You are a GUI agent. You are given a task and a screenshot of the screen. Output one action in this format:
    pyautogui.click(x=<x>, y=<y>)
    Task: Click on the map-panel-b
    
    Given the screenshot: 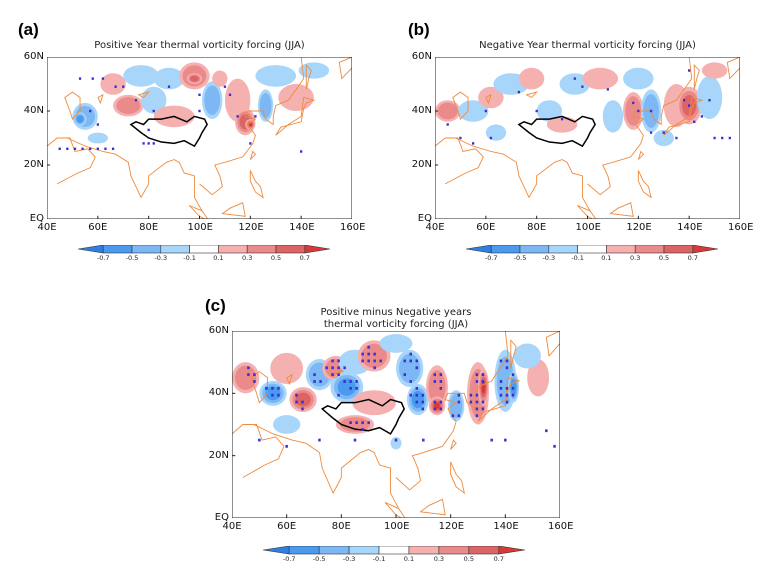 What is the action you would take?
    pyautogui.click(x=587, y=138)
    